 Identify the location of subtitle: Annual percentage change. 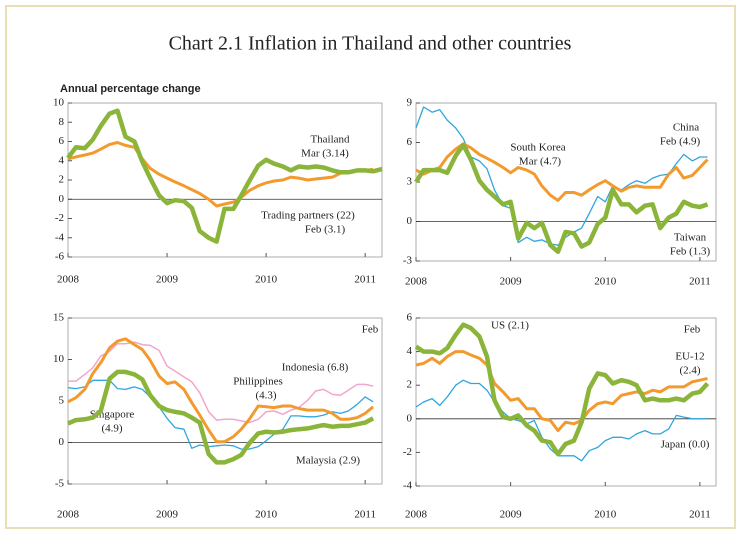
(130, 89).